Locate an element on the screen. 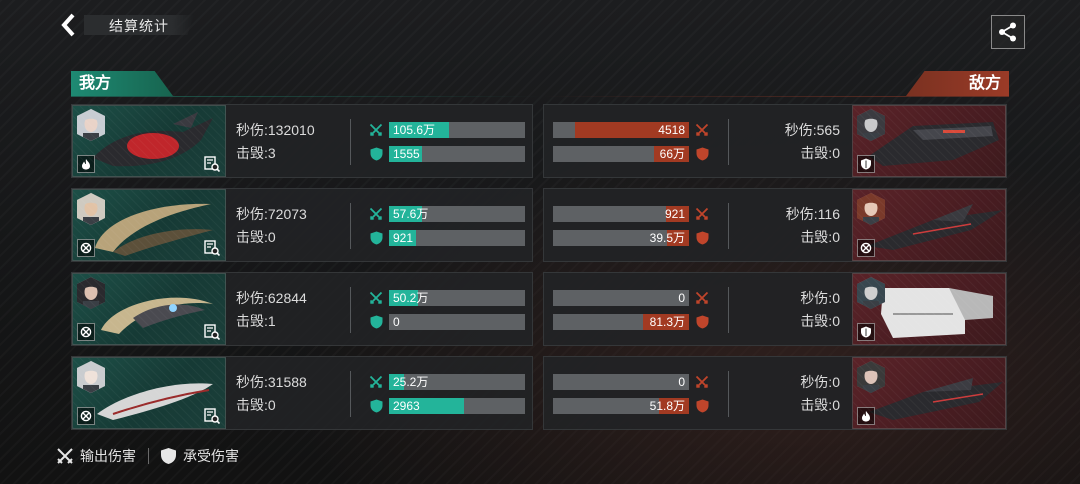 This screenshot has width=1080, height=484. dps-value: 秒伤:116 is located at coordinates (812, 214).